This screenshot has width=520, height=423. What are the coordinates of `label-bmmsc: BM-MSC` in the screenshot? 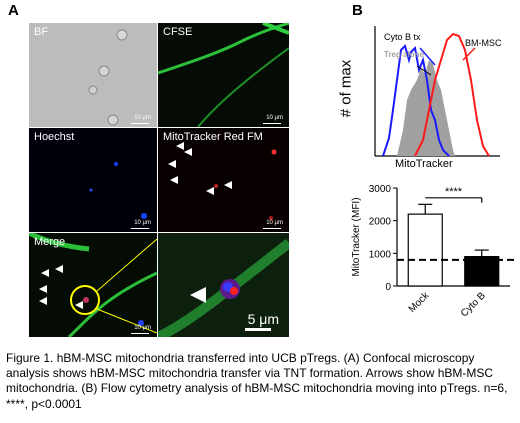 It's located at (483, 43).